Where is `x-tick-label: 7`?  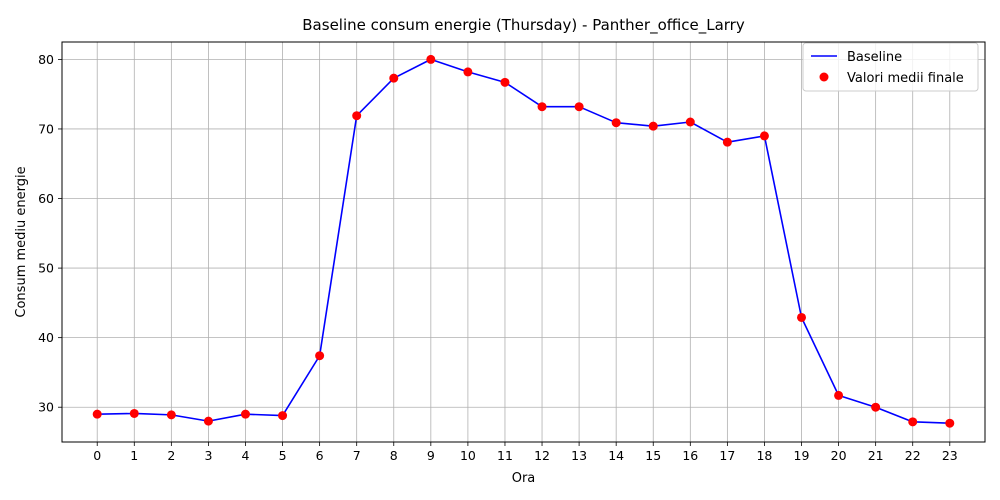
x-tick-label: 7 is located at coordinates (357, 455).